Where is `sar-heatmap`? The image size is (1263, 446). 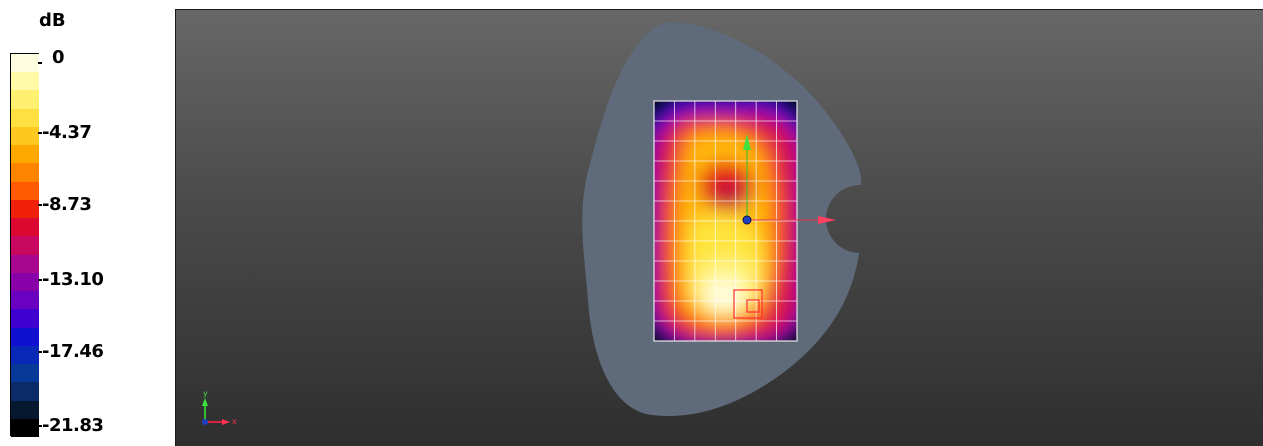
sar-heatmap is located at coordinates (725, 221).